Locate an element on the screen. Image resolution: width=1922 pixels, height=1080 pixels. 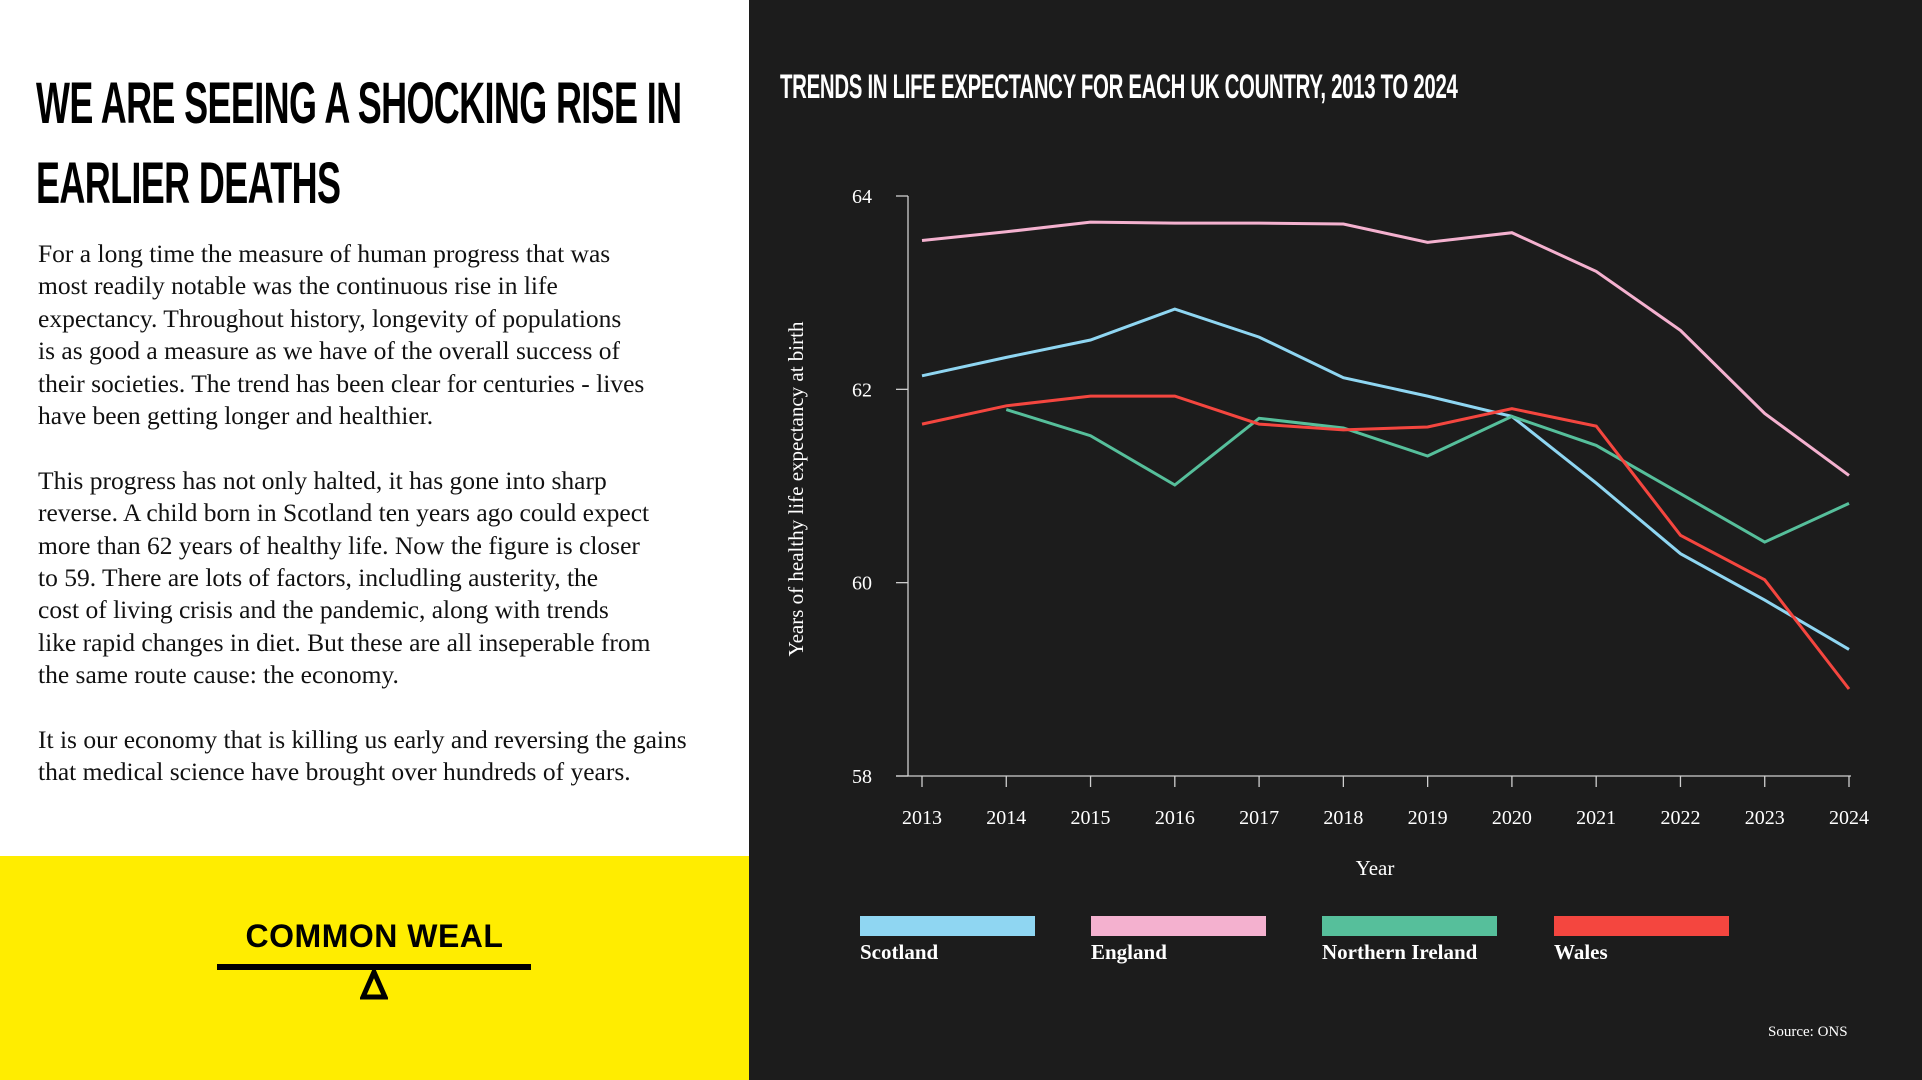
y-tick-label: 60 is located at coordinates (862, 584).